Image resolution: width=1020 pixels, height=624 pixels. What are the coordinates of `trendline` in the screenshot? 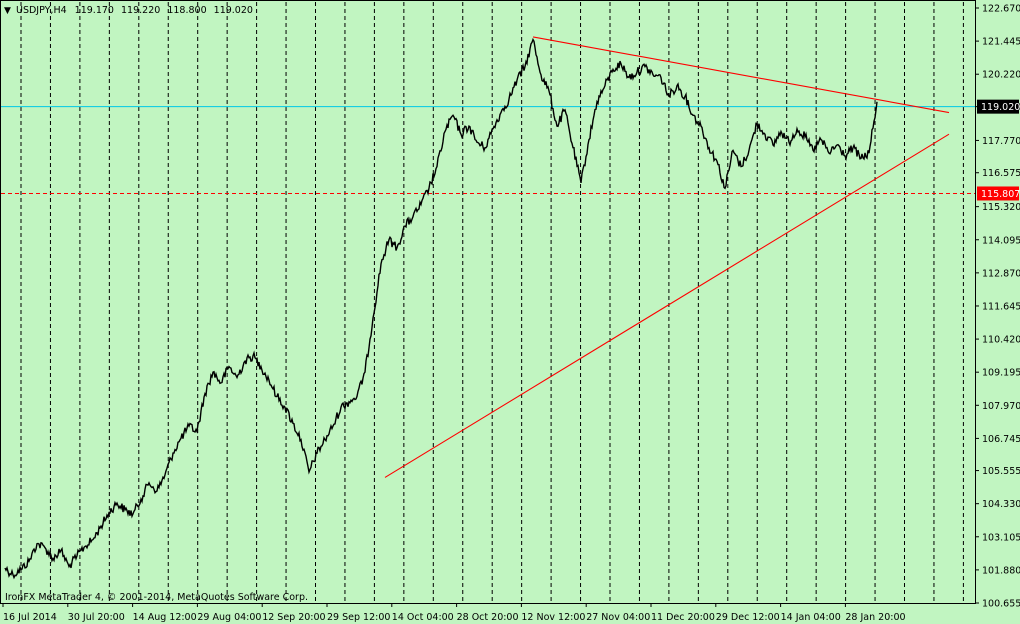 It's located at (741, 75).